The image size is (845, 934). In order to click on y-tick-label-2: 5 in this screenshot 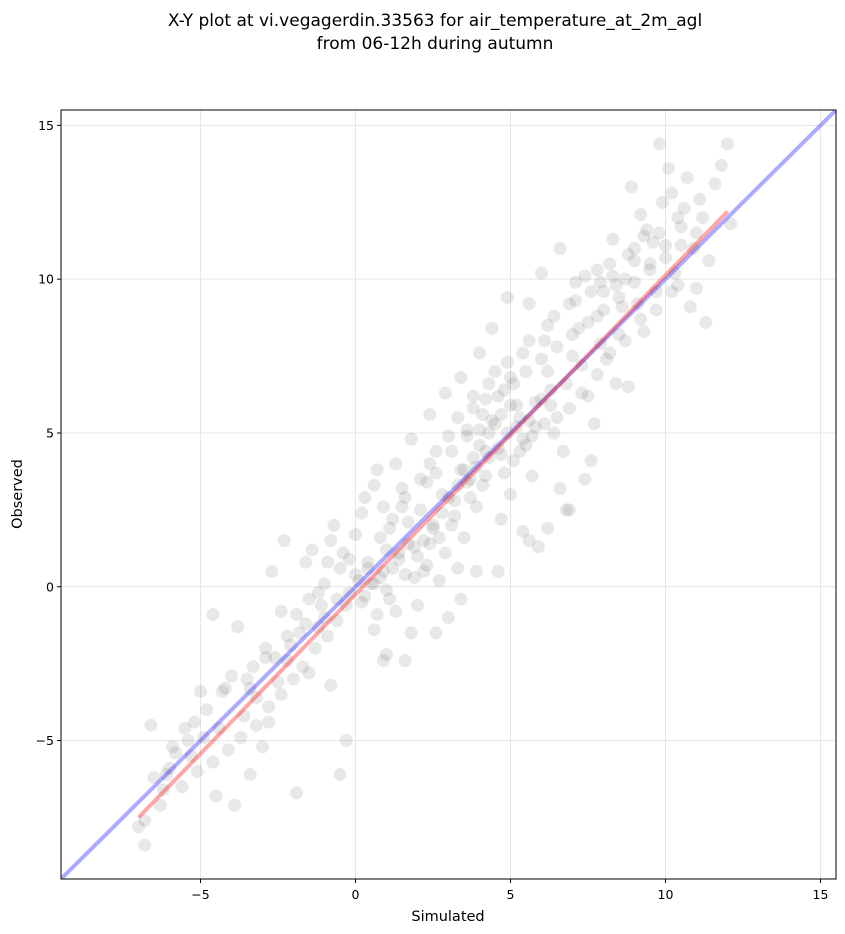, I will do `click(50, 432)`.